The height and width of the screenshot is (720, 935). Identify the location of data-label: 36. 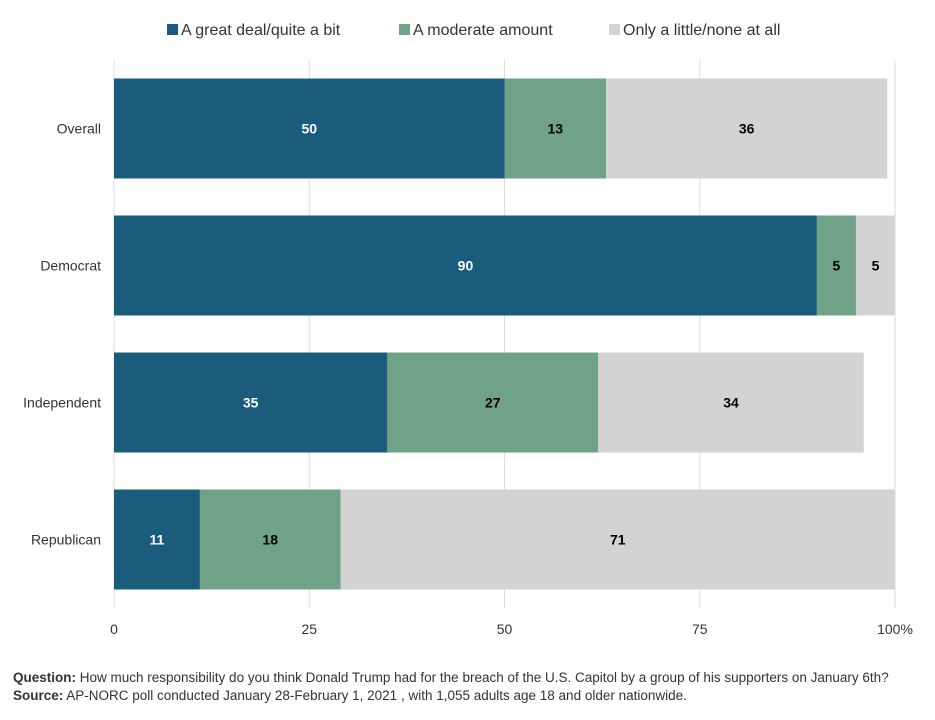
(747, 129).